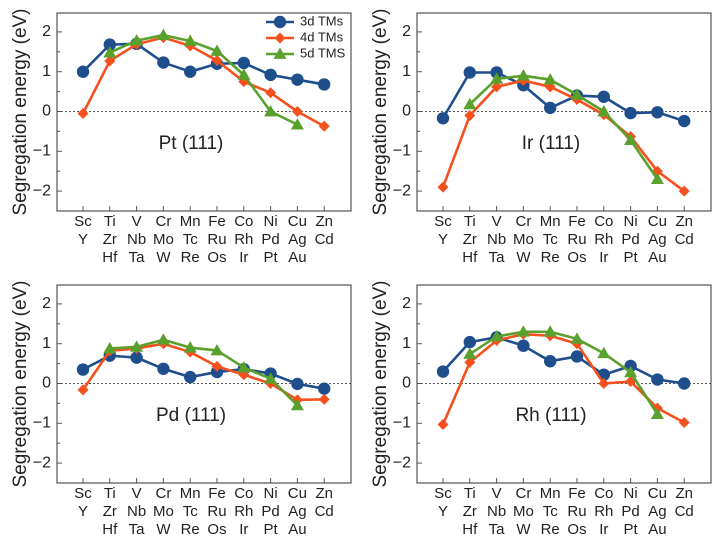 The height and width of the screenshot is (542, 719). I want to click on panel-title: Pt (111), so click(191, 143).